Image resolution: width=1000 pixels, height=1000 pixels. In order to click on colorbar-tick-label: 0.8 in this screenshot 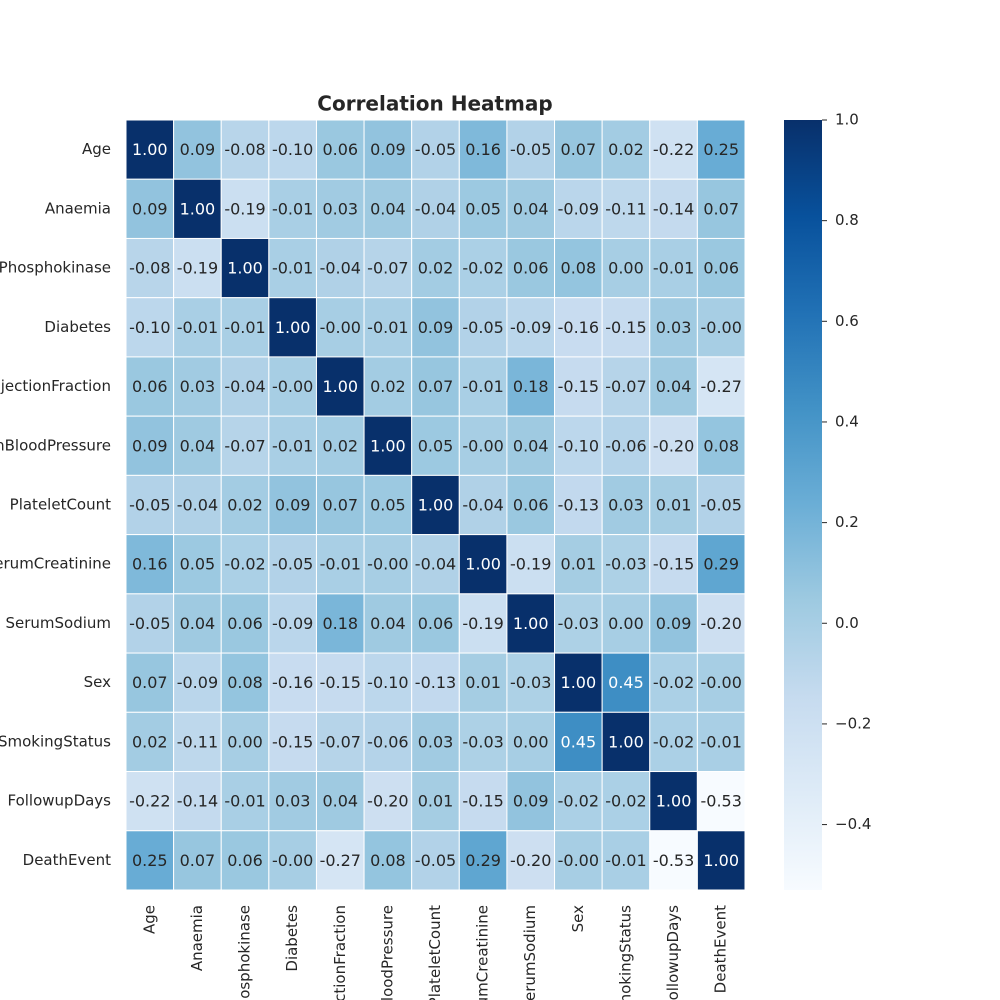, I will do `click(847, 220)`.